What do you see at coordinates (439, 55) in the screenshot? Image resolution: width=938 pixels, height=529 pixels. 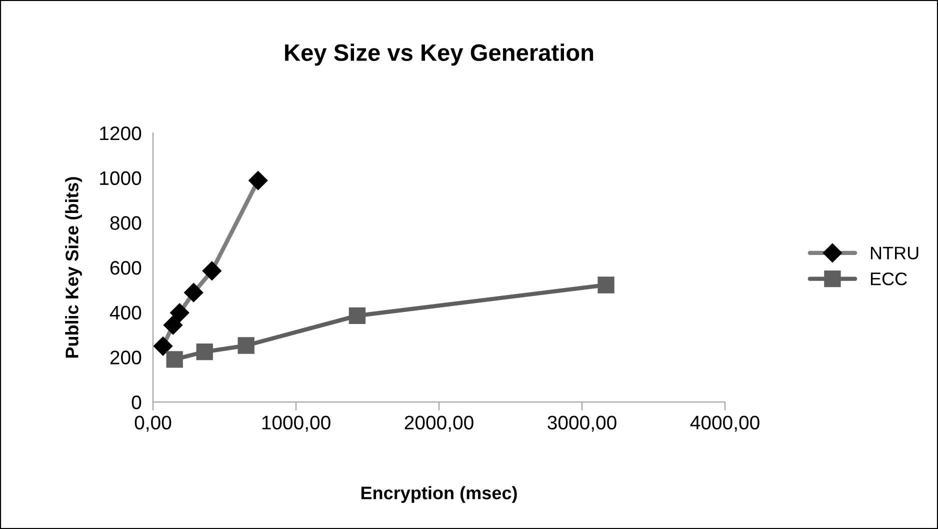 I see `chart-title: Key Size vs Key Generation` at bounding box center [439, 55].